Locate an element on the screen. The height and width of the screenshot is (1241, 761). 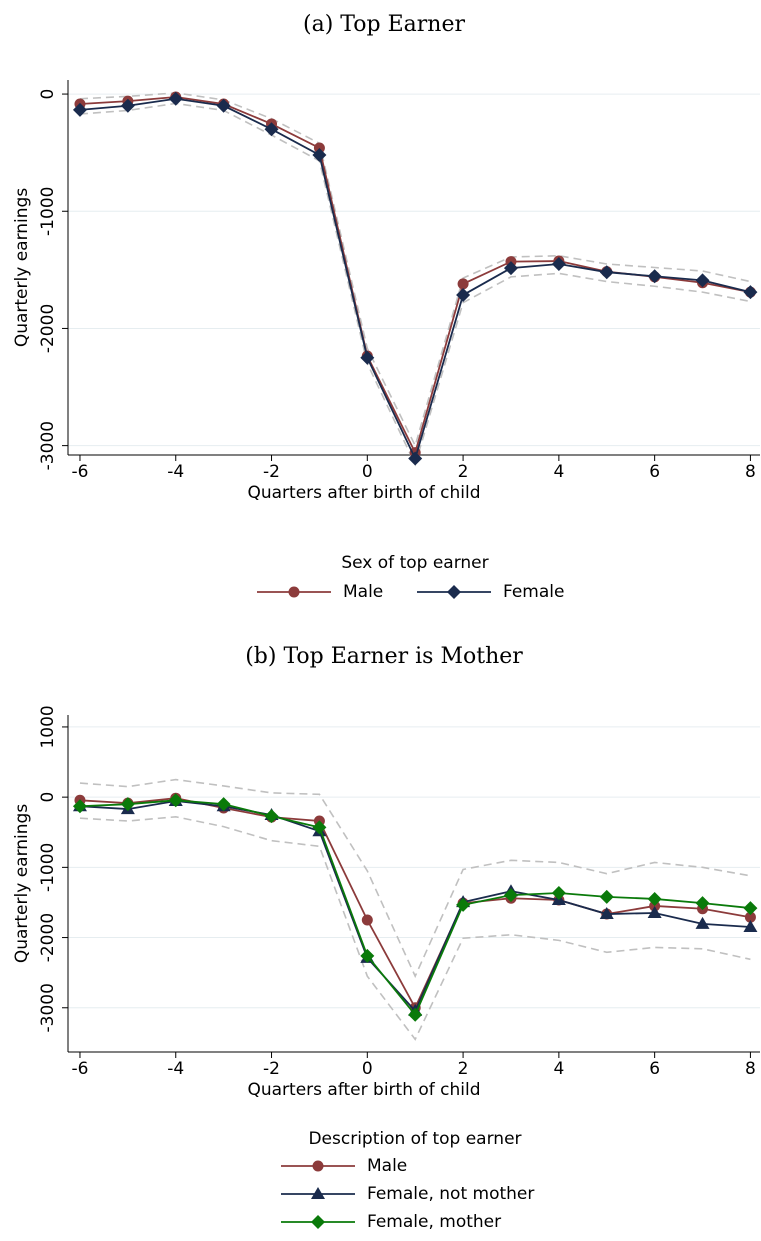
chart-title: (a) Top Earner is located at coordinates (384, 24).